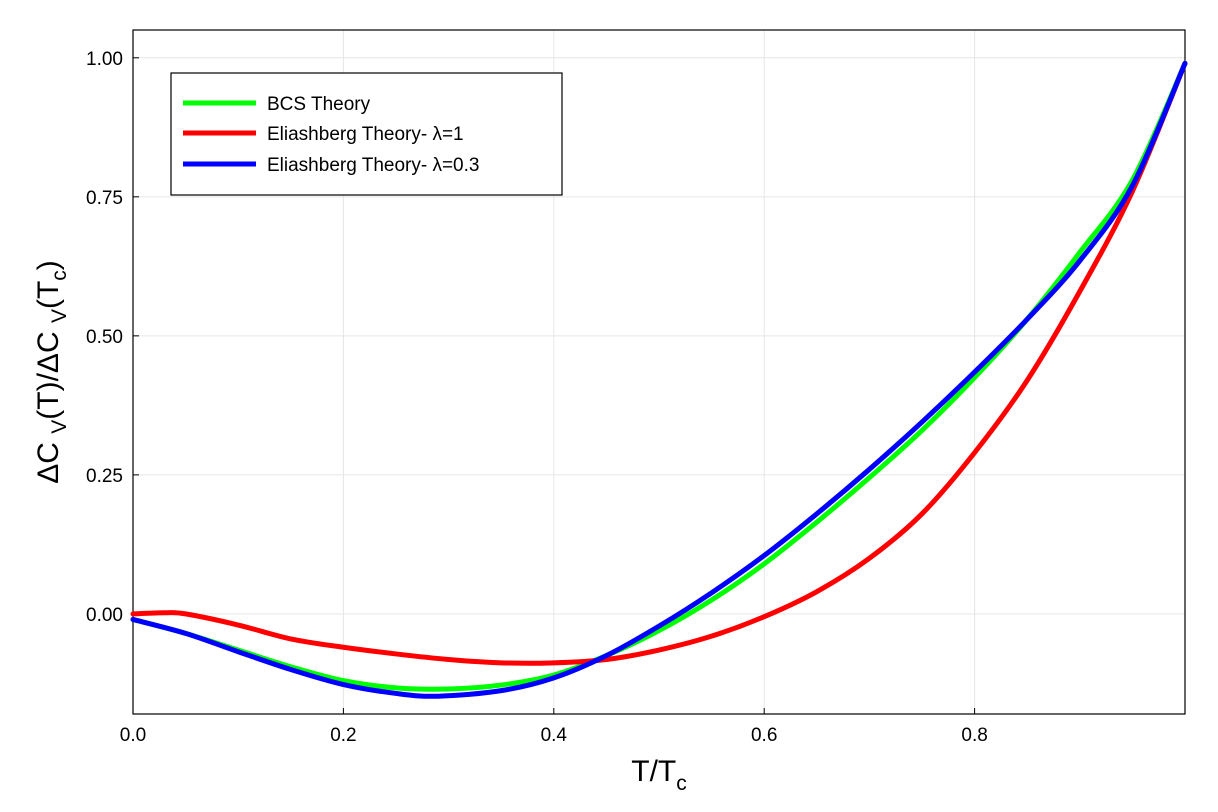 This screenshot has width=1218, height=812. Describe the element at coordinates (104, 198) in the screenshot. I see `y-tick-label: 0.75` at that location.